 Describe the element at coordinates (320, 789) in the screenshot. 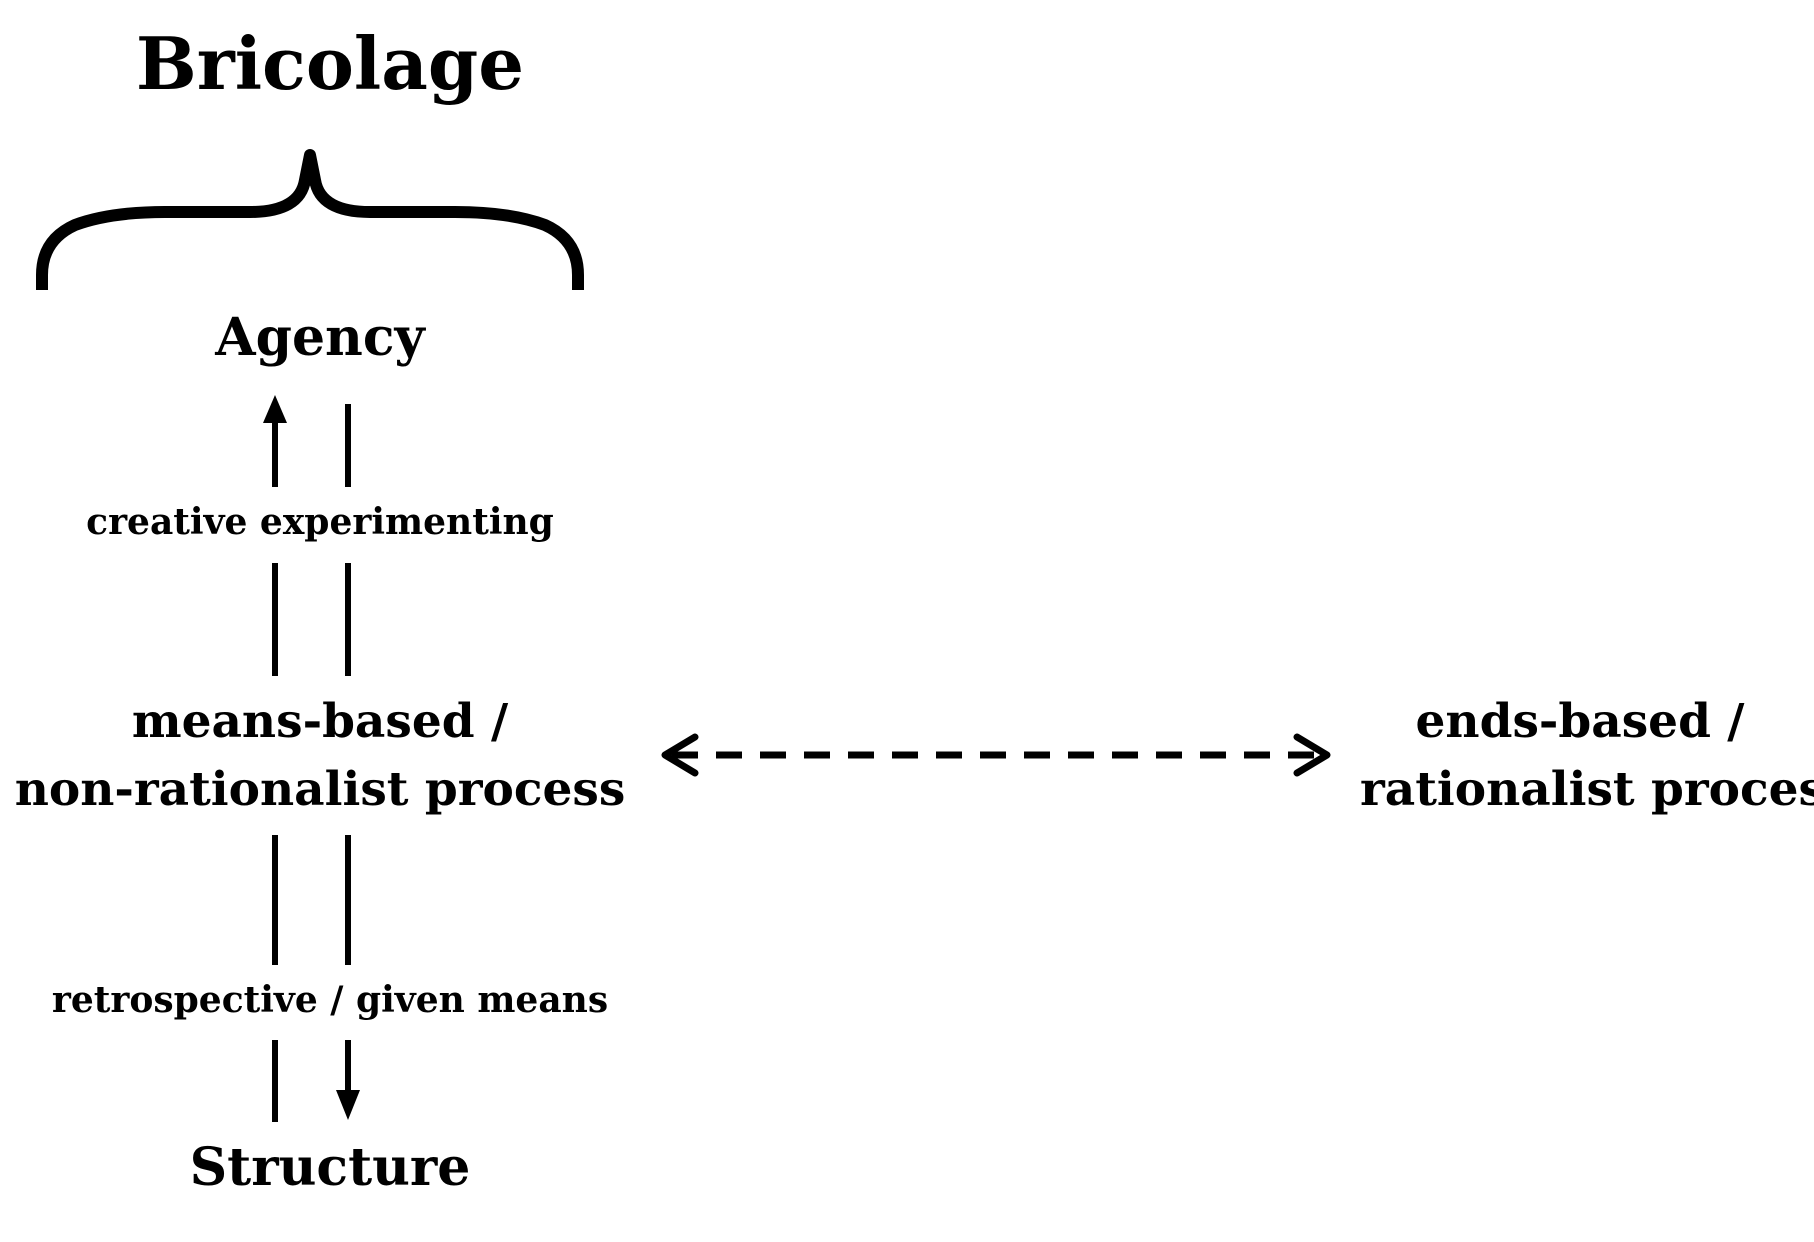

I see `node-means-based-line2: non-rationalist process` at that location.